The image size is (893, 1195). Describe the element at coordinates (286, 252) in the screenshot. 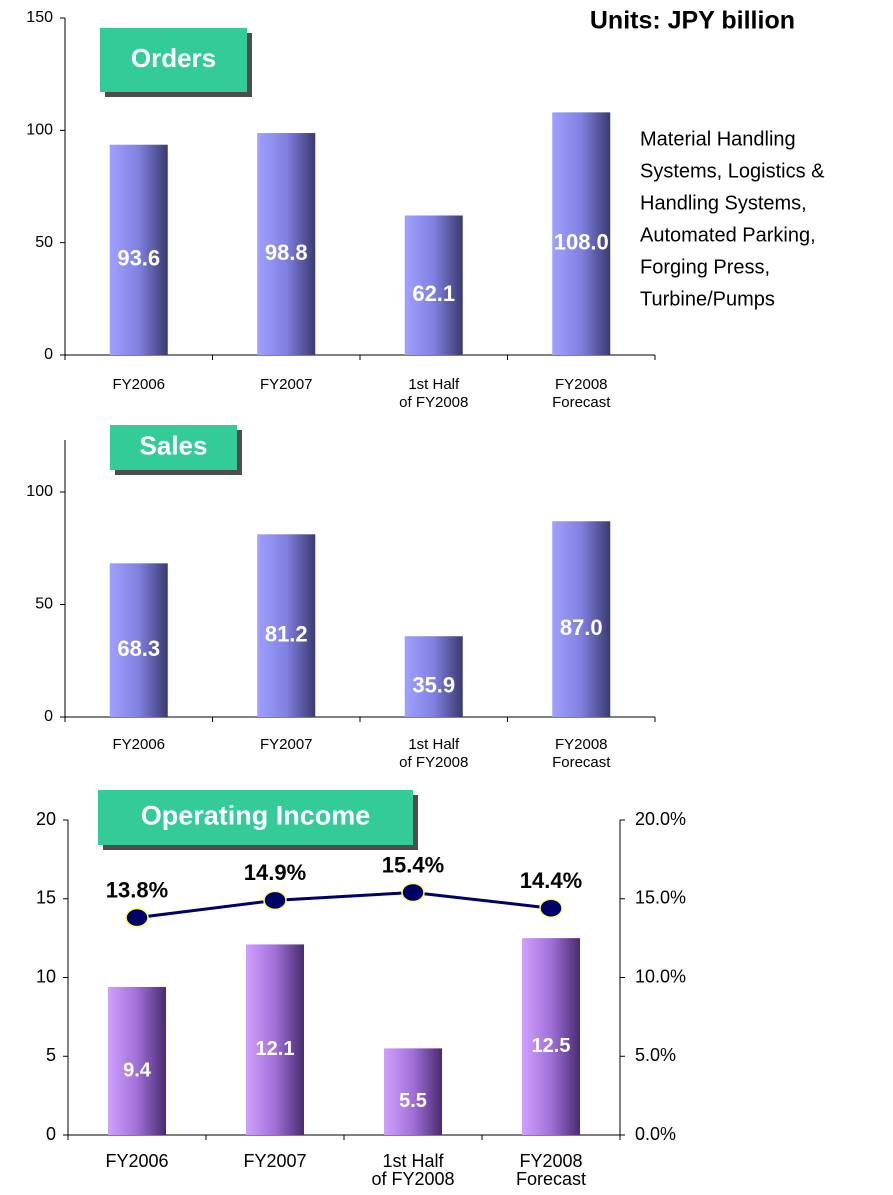

I see `bar-value-label: 98.8` at that location.